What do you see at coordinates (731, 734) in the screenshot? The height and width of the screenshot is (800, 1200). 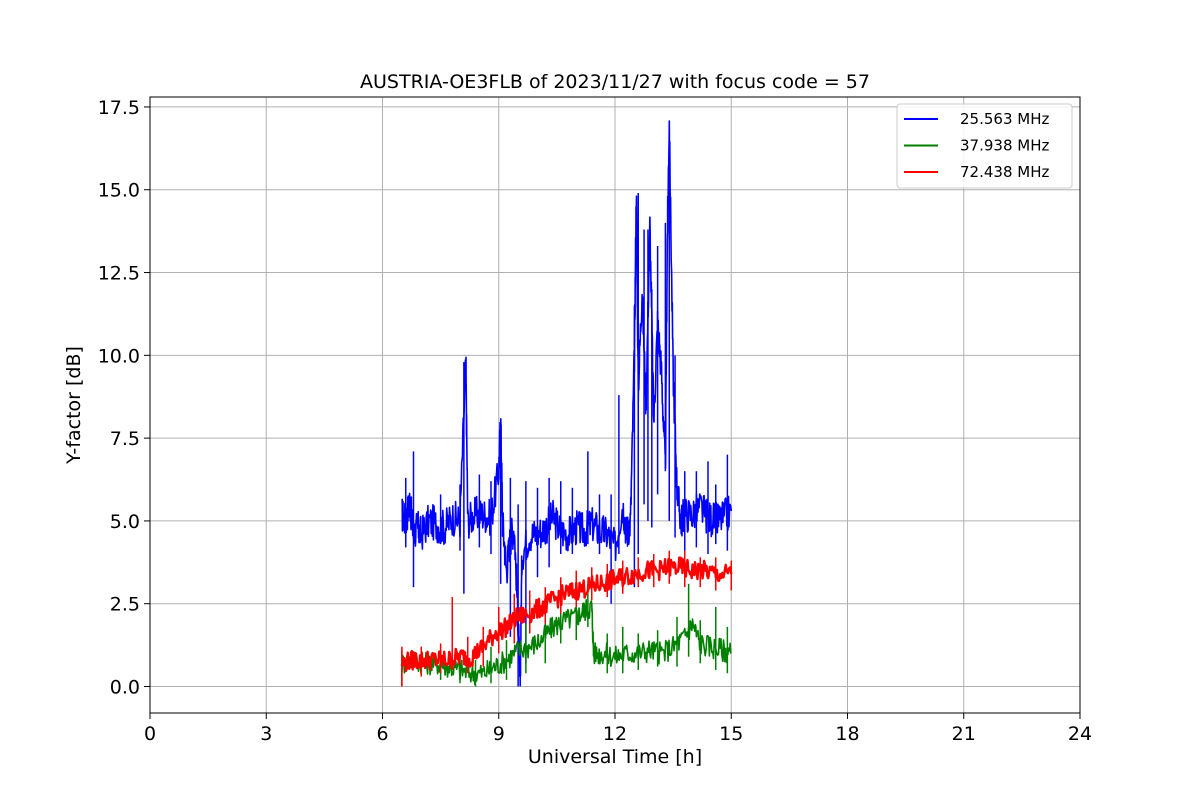 I see `x-tick-label: 15` at bounding box center [731, 734].